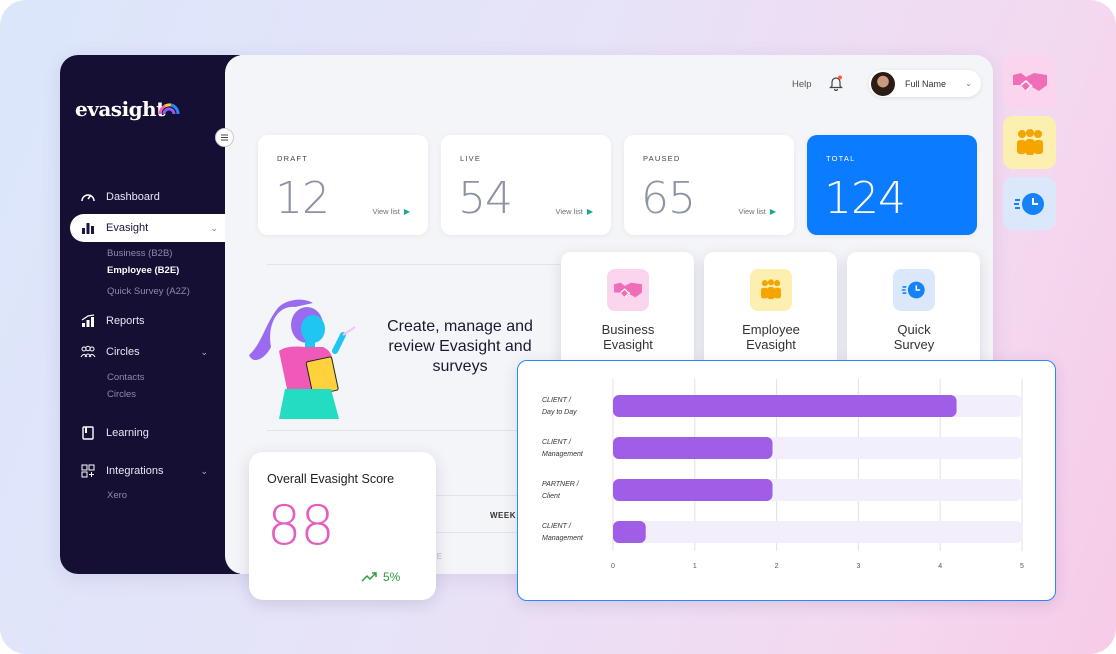  What do you see at coordinates (526, 185) in the screenshot?
I see `stat-card-live: LIVE 54 View list ▶` at bounding box center [526, 185].